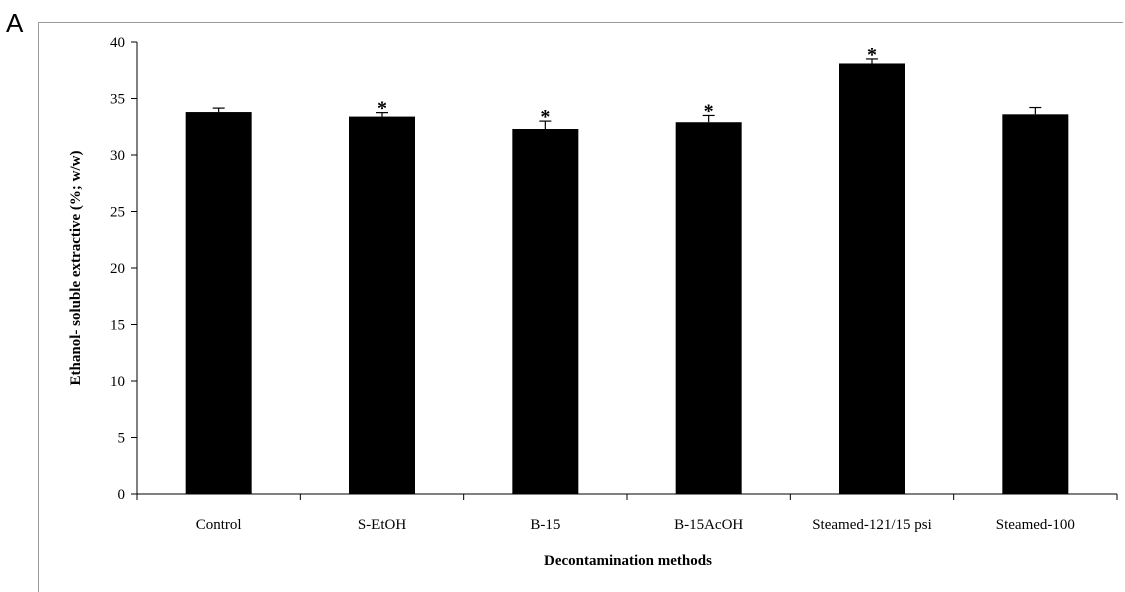  I want to click on y-tick-label: 0, so click(122, 495).